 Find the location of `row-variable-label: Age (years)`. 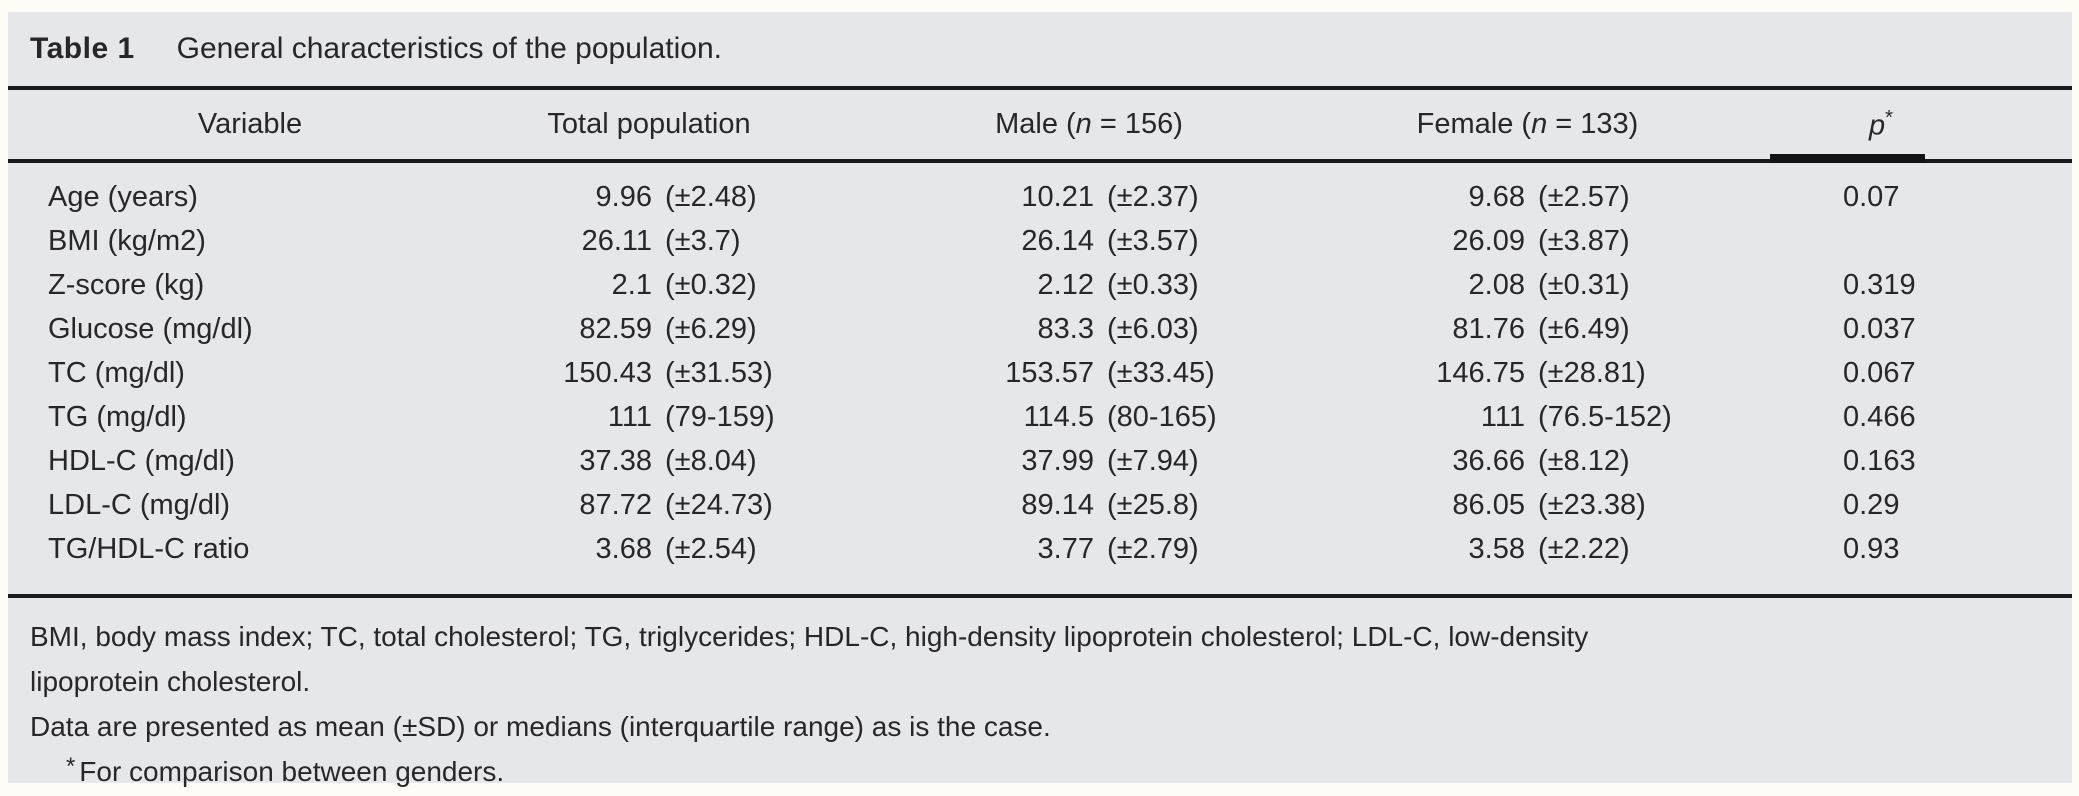

row-variable-label: Age (years) is located at coordinates (123, 197).